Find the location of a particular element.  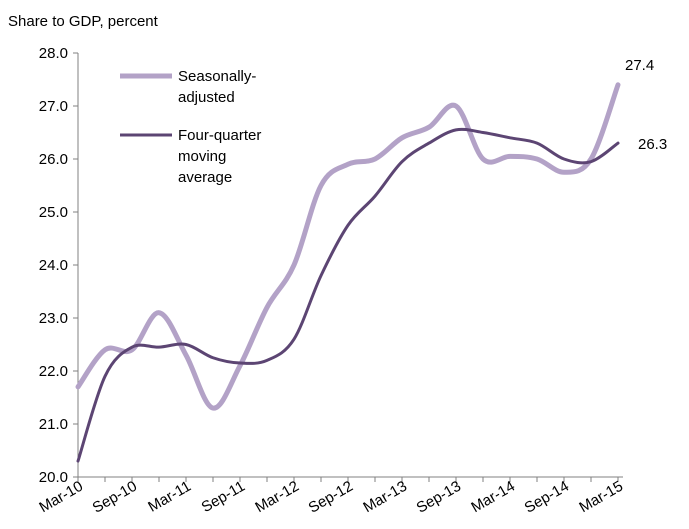

legend-label: adjusted is located at coordinates (206, 97).